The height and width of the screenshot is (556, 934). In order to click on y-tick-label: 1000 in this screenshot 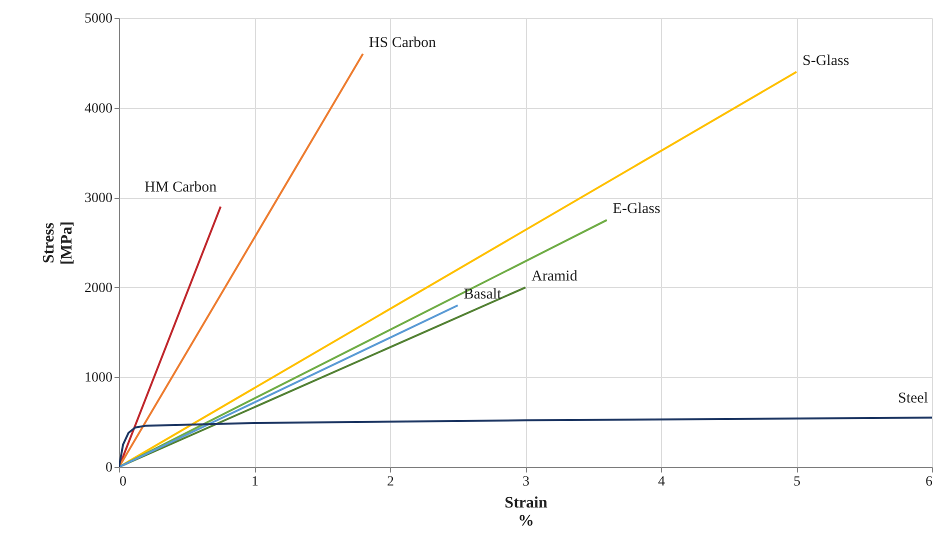, I will do `click(98, 378)`.